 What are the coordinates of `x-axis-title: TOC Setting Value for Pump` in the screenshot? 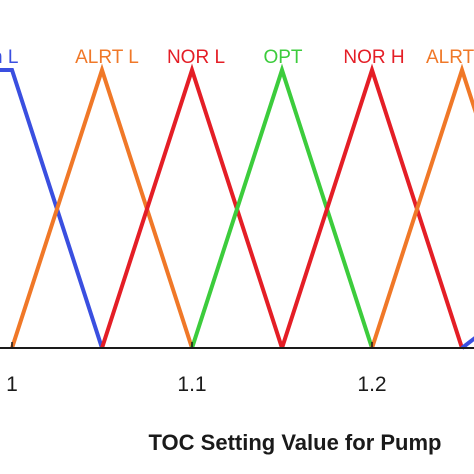 It's located at (295, 442).